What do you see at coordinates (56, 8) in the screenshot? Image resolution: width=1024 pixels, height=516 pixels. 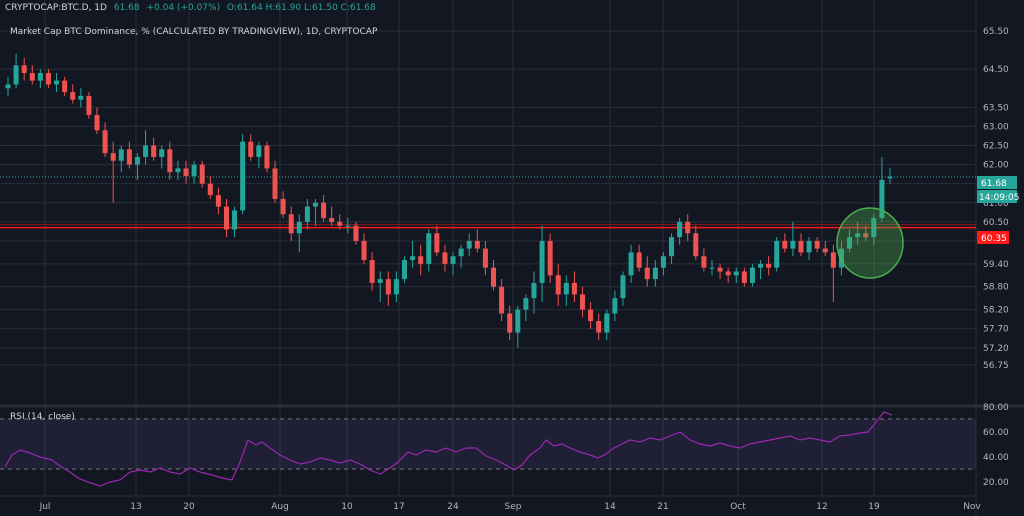 I see `symbol-label: CRYPTOCAP:BTC.D, 1D` at bounding box center [56, 8].